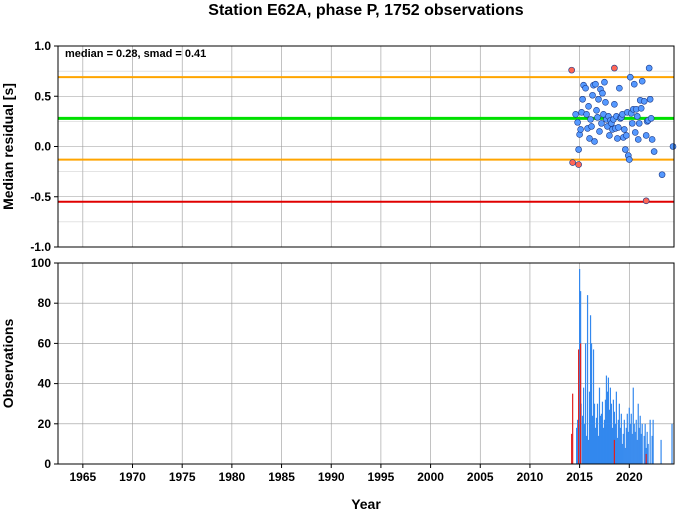  What do you see at coordinates (366, 503) in the screenshot?
I see `x-axis-label: Year` at bounding box center [366, 503].